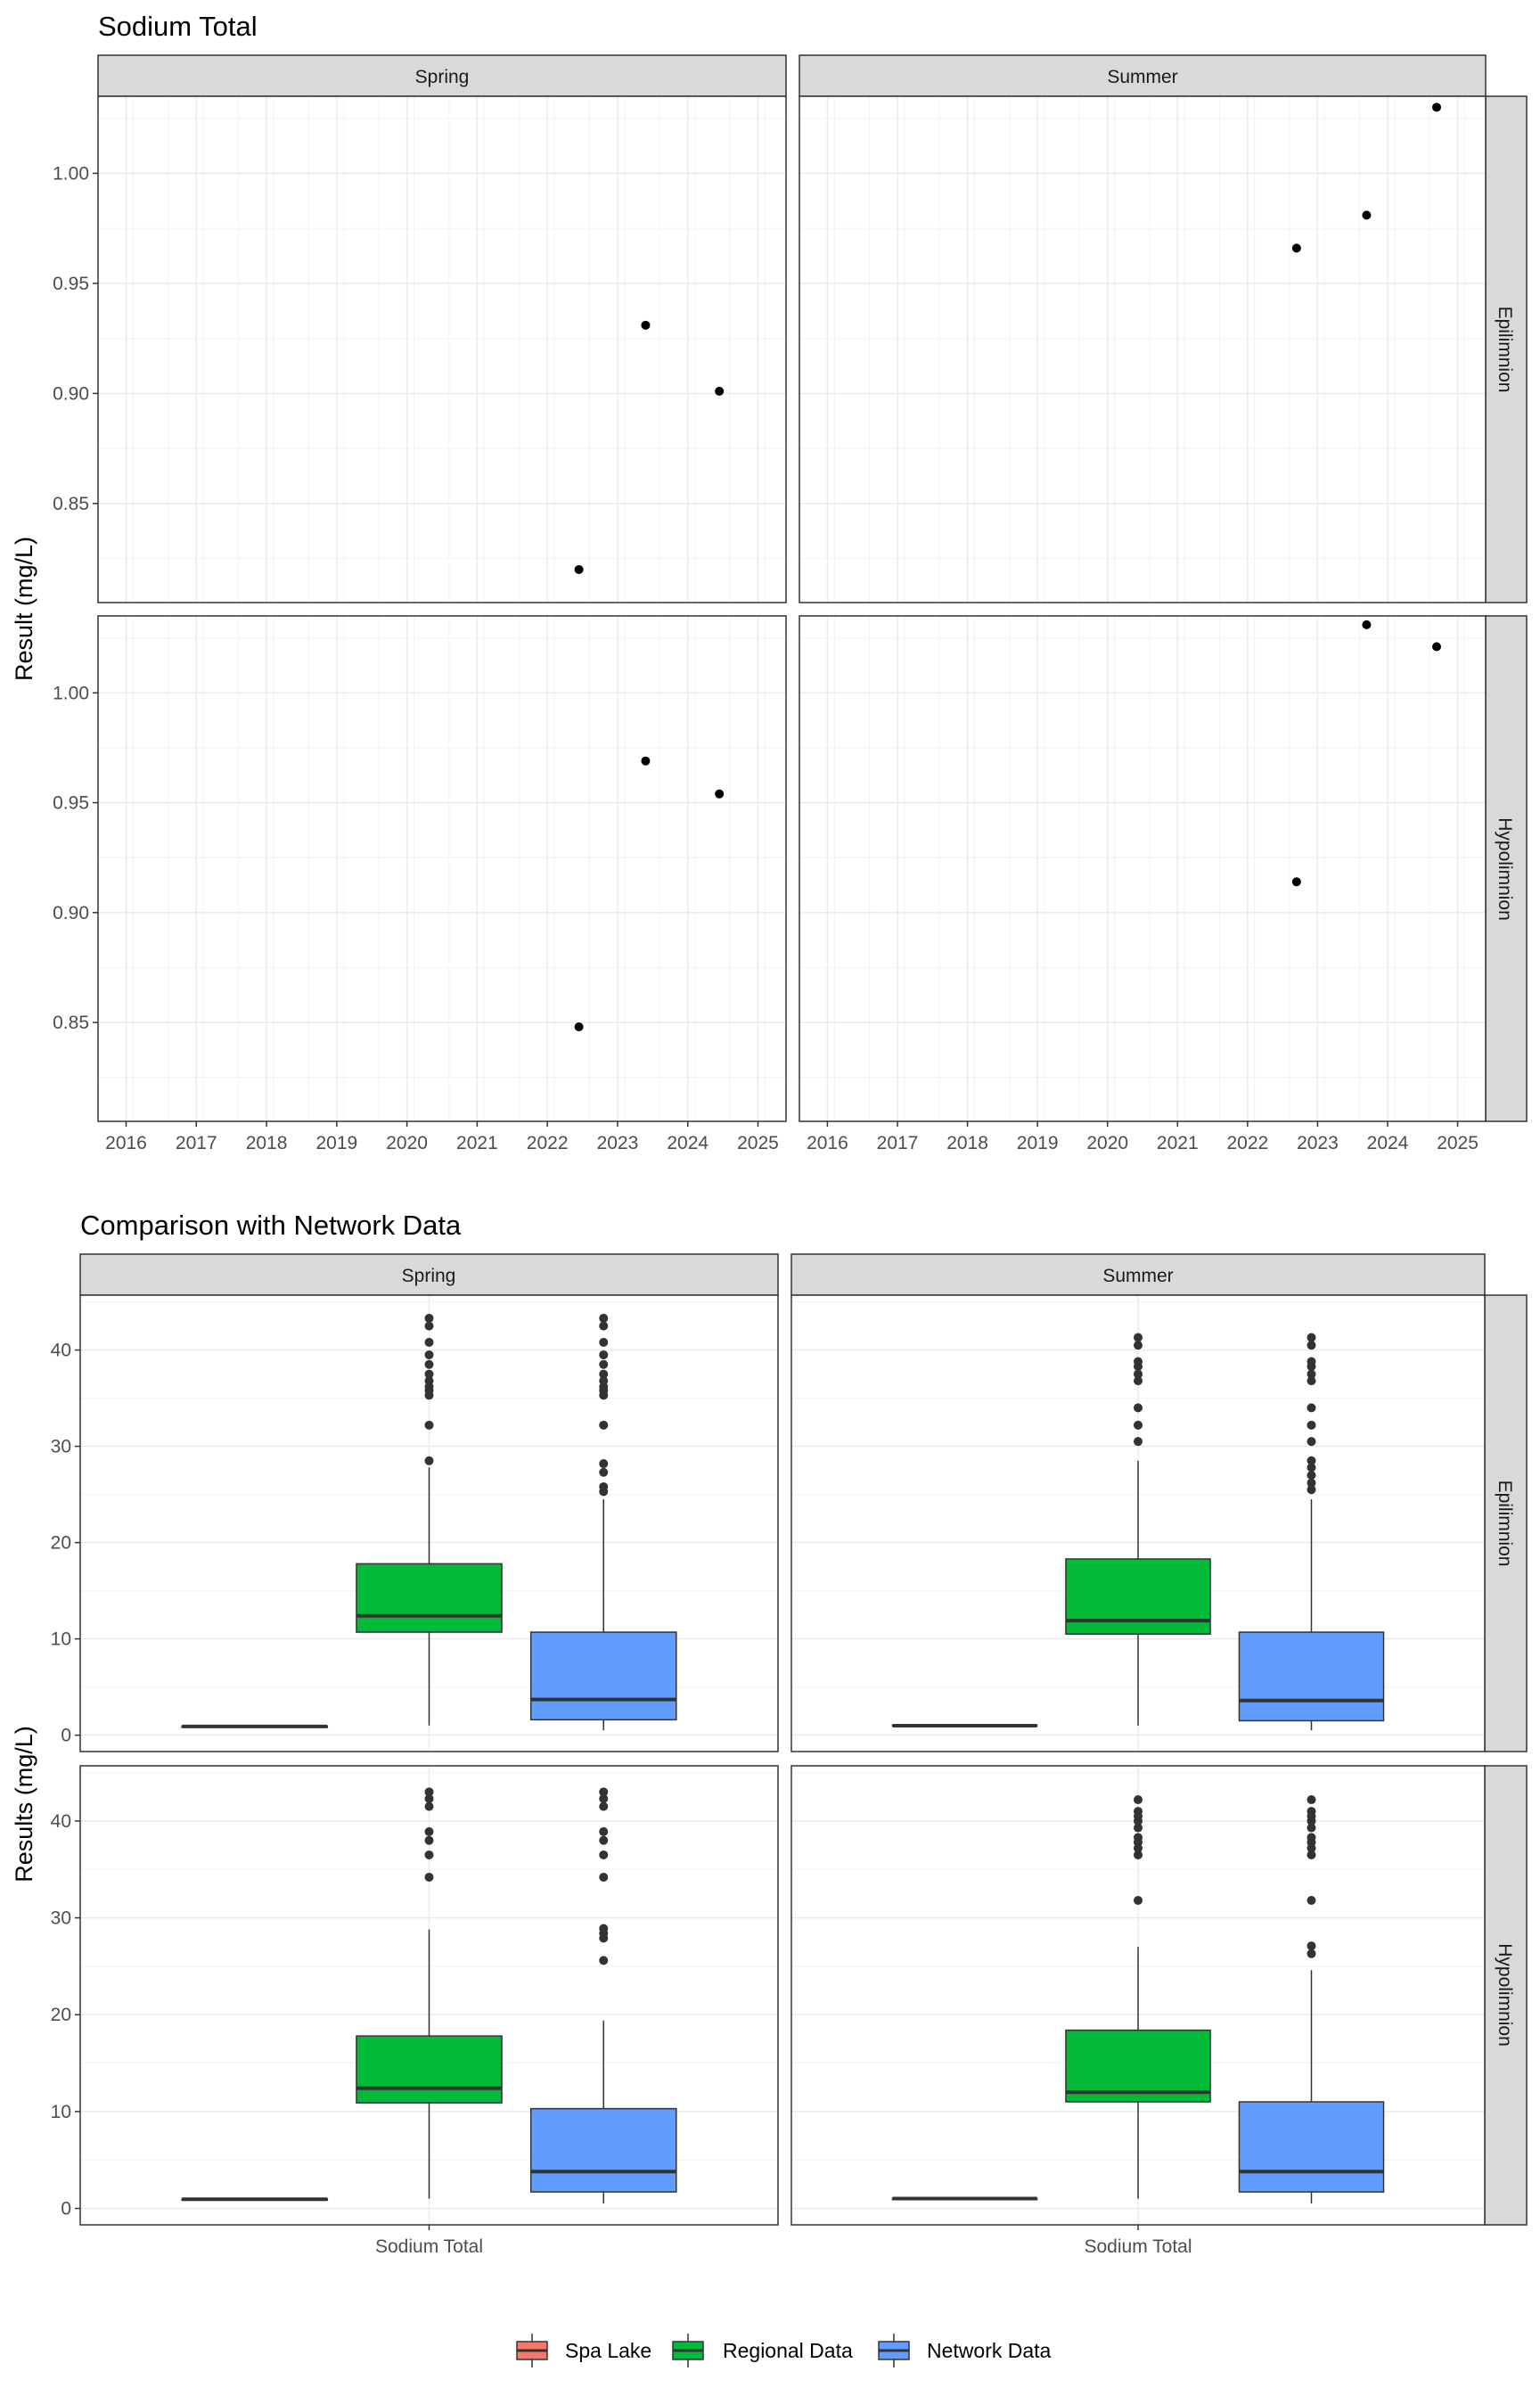  I want to click on chart2-panel-spring-epilimnion, so click(429, 1523).